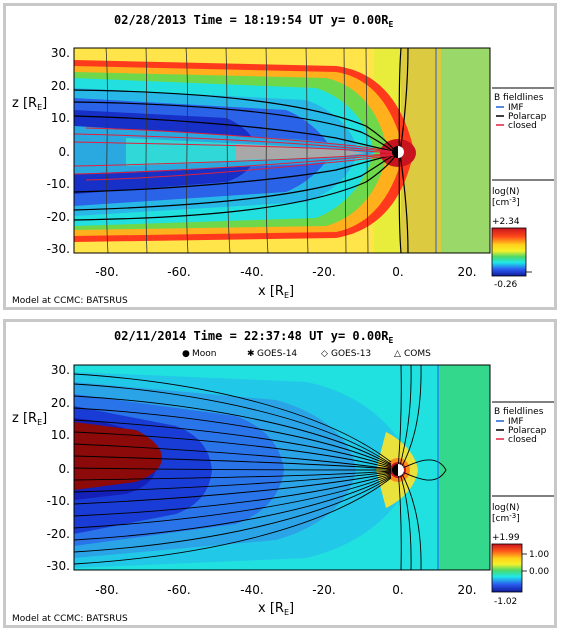 The width and height of the screenshot is (563, 633). What do you see at coordinates (506, 285) in the screenshot?
I see `colorbar-min-label: -0.26` at bounding box center [506, 285].